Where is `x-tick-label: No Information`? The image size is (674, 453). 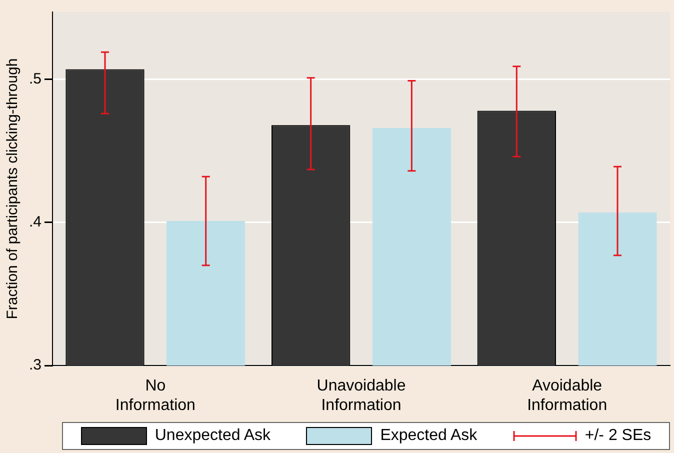 x-tick-label: No Information is located at coordinates (155, 396).